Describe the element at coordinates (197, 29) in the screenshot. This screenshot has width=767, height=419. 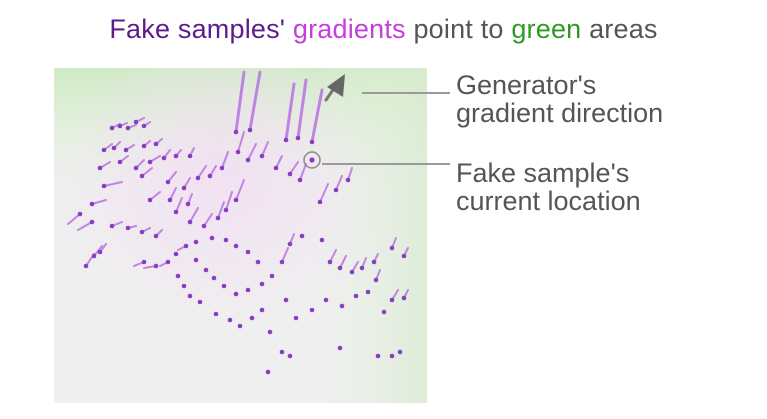
I see `title-part-1: Fake samples'` at that location.